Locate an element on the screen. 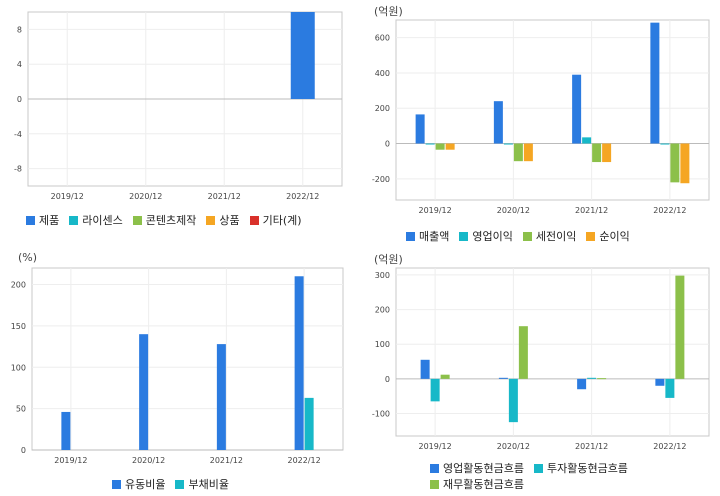 Image resolution: width=720 pixels, height=496 pixels. bar-재무활동현금흐름-2019/12 is located at coordinates (445, 376).